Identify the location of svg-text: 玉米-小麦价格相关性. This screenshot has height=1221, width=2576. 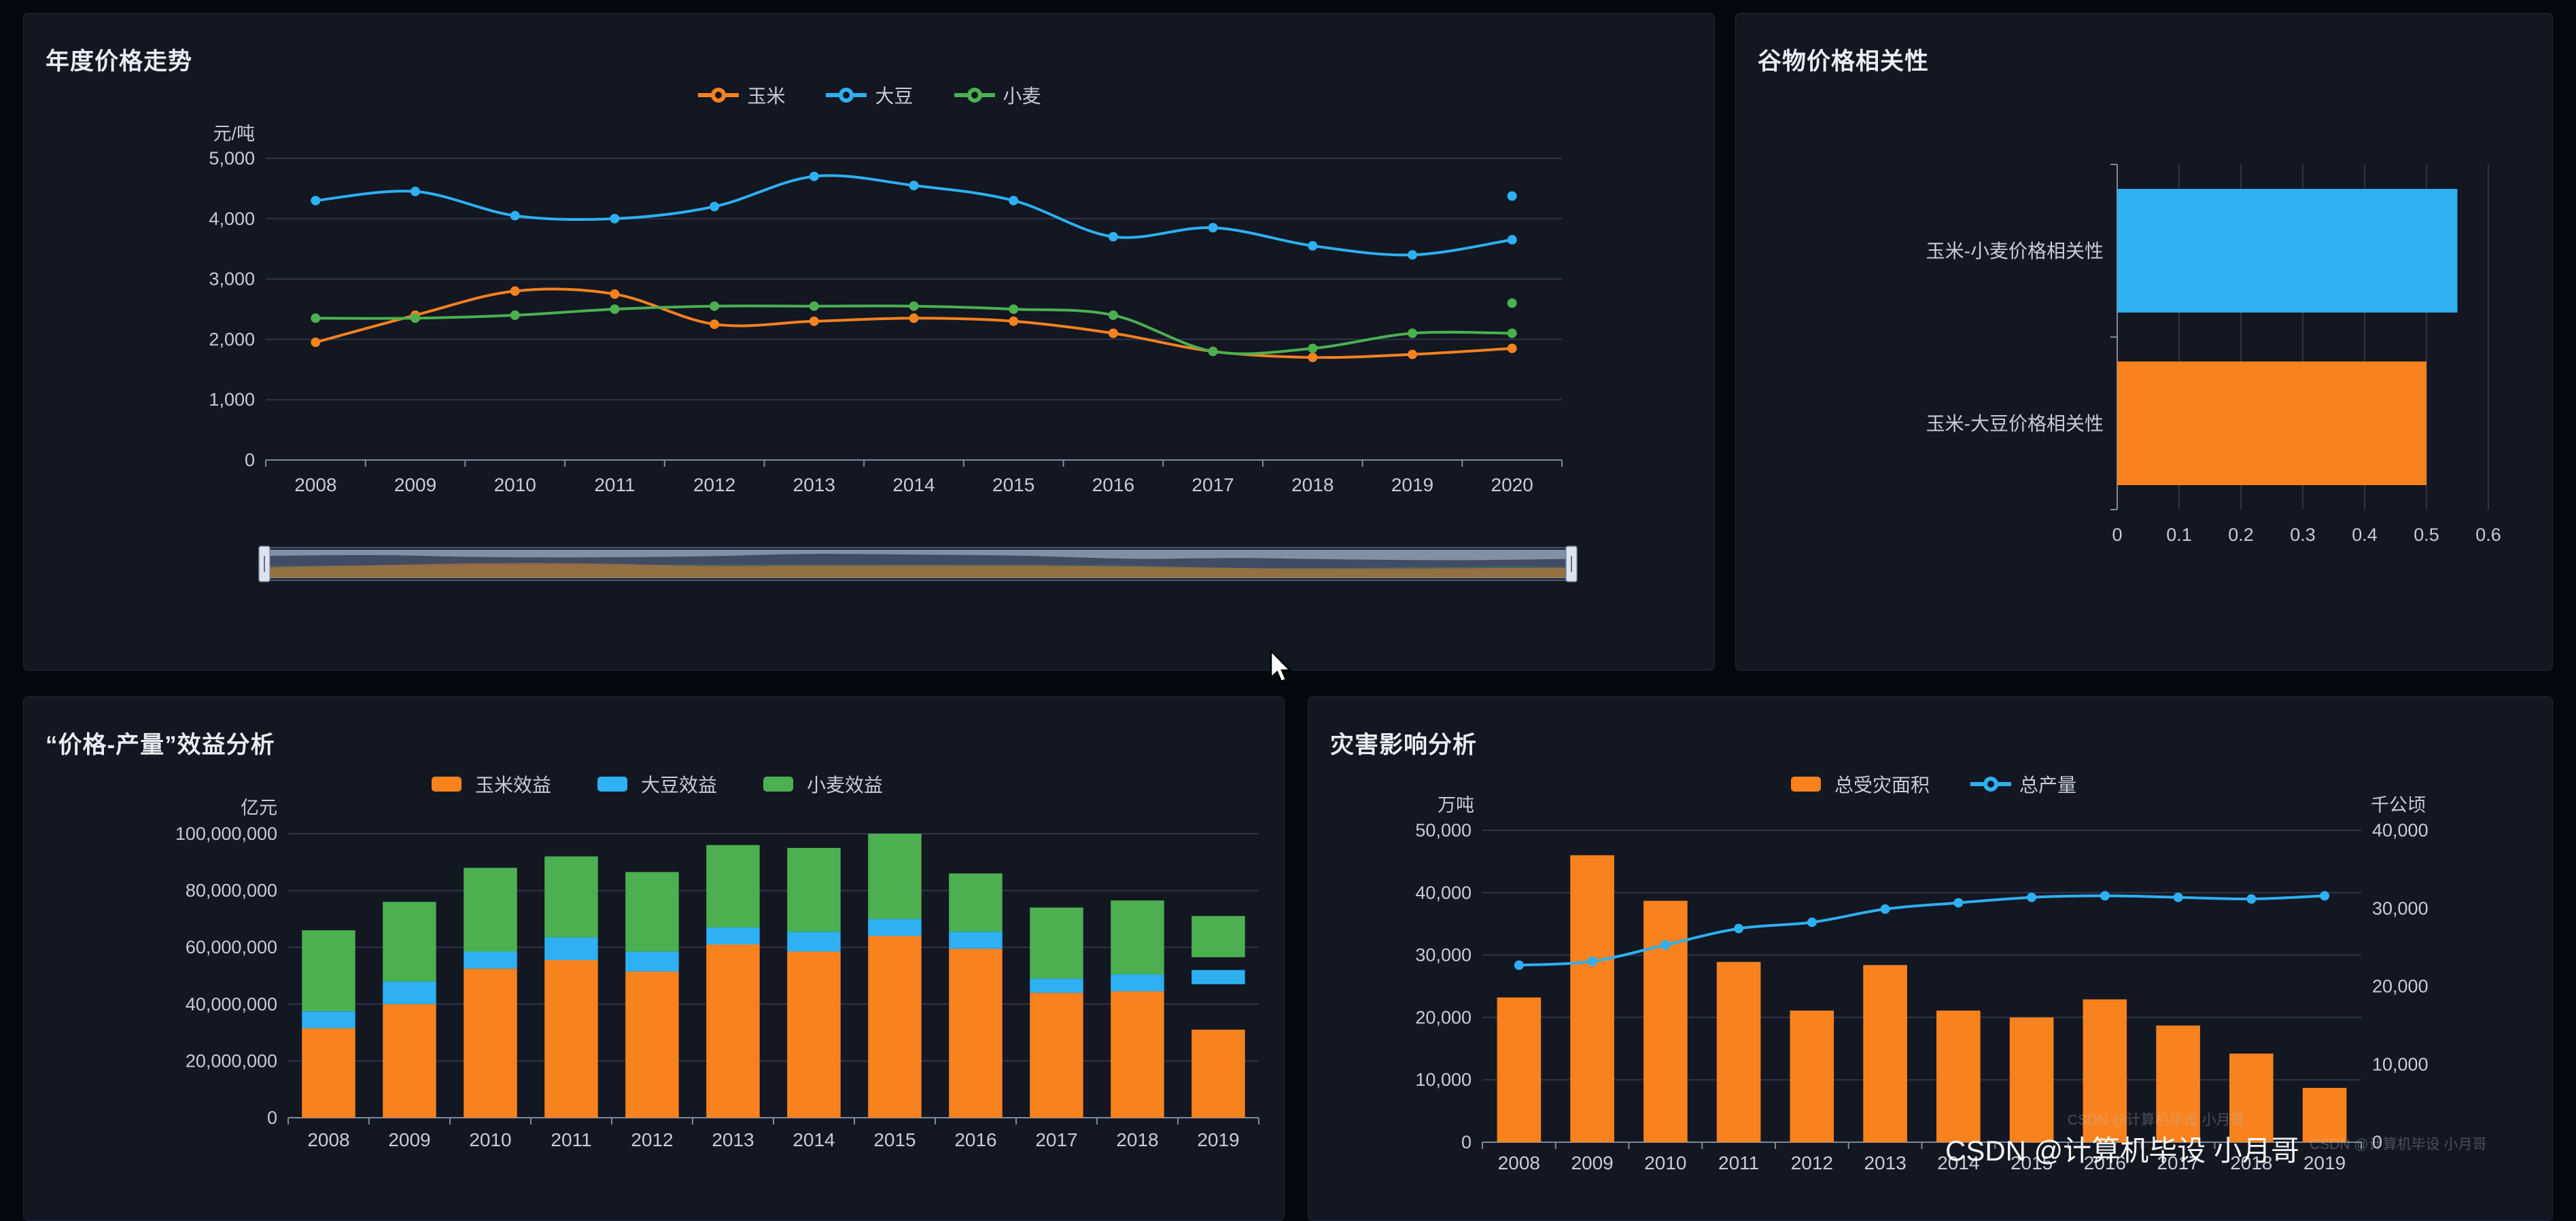
(2015, 251).